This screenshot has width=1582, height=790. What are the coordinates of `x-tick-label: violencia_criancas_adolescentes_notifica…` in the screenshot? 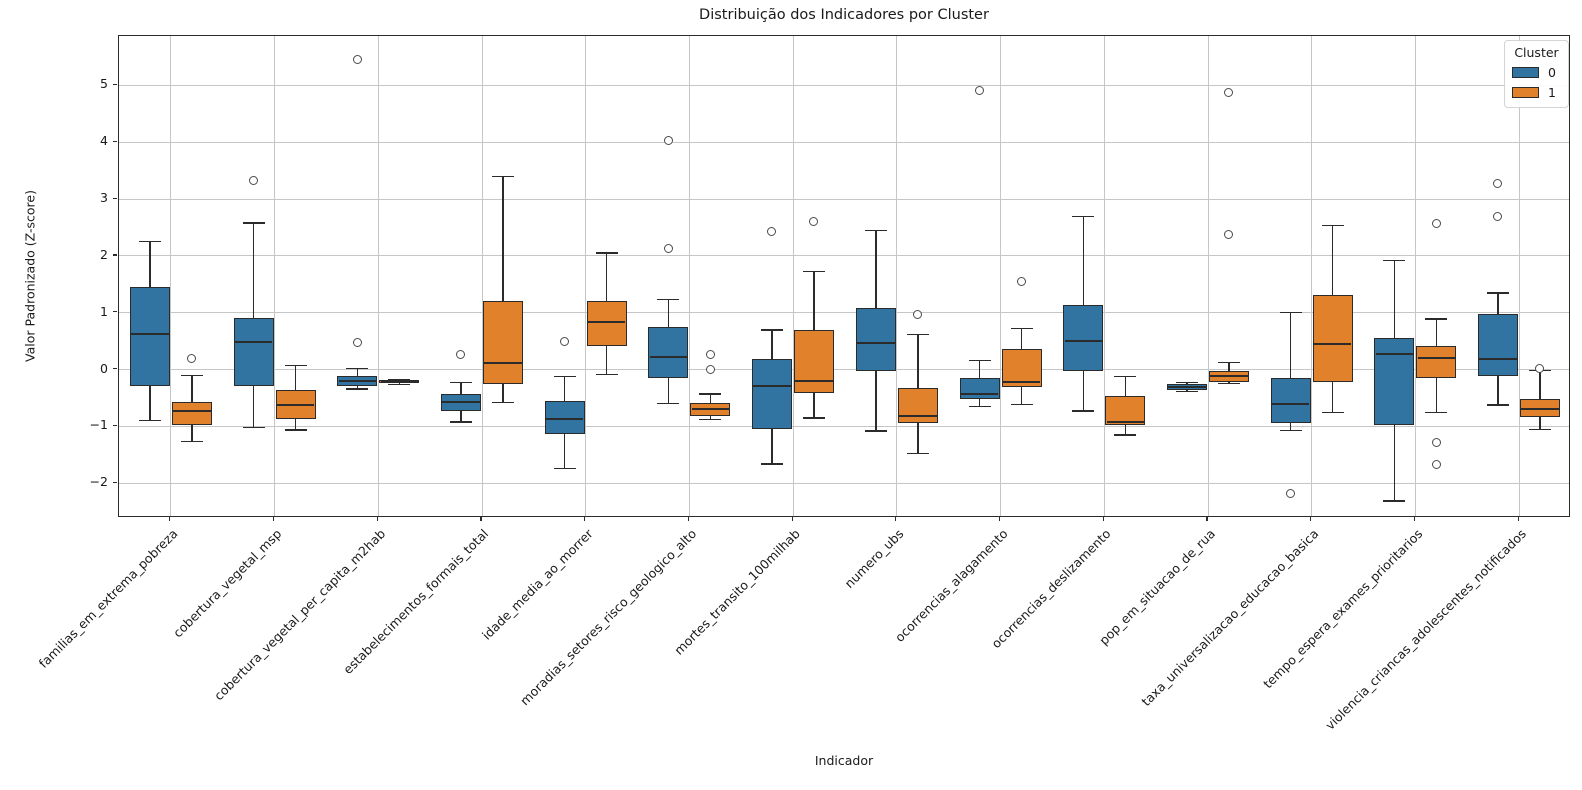 It's located at (1425, 629).